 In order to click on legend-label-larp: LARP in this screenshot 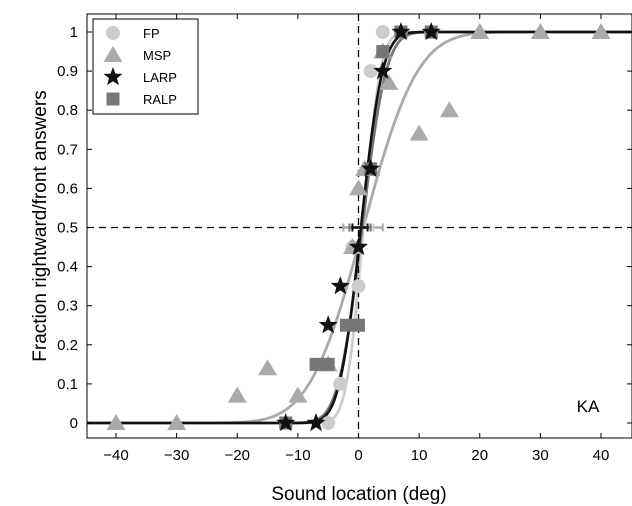, I will do `click(160, 77)`.